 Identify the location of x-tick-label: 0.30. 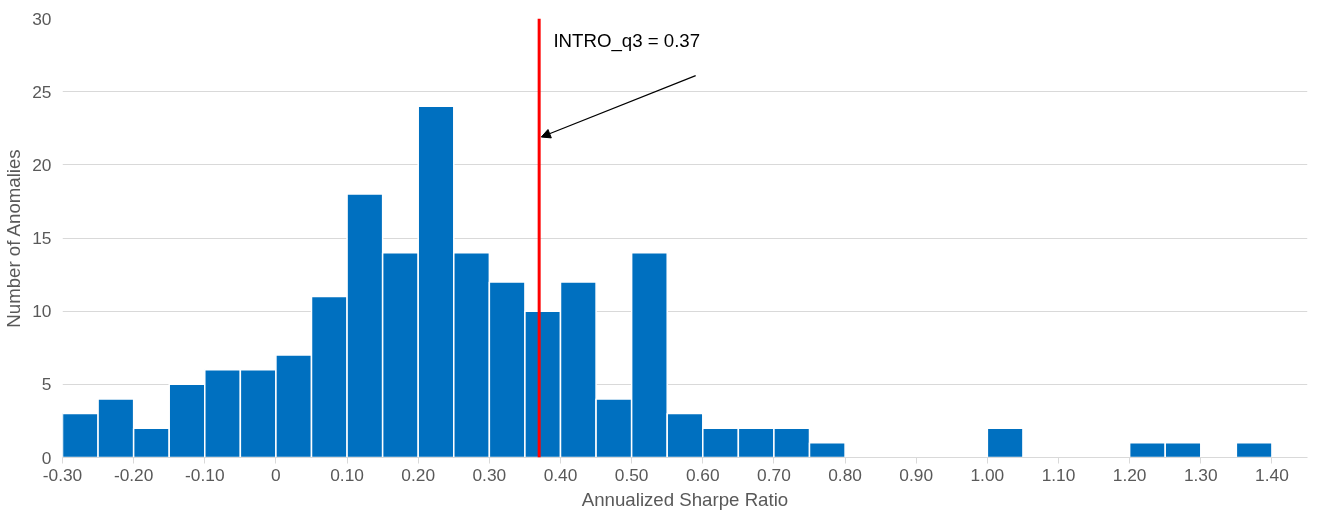
(489, 474).